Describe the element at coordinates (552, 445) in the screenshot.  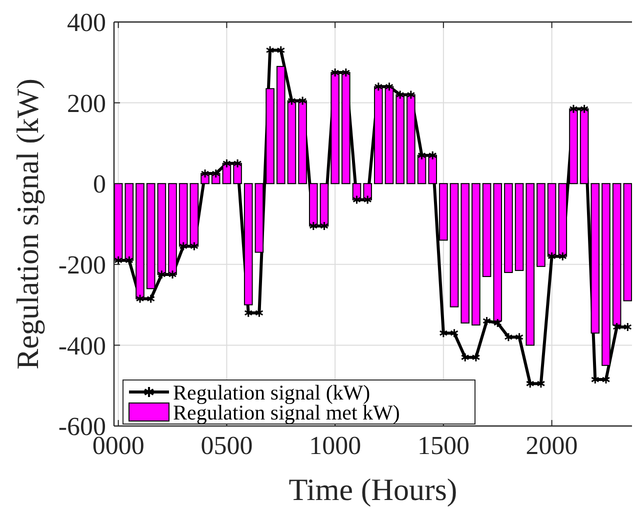
I see `x-tick-label: 2000` at that location.